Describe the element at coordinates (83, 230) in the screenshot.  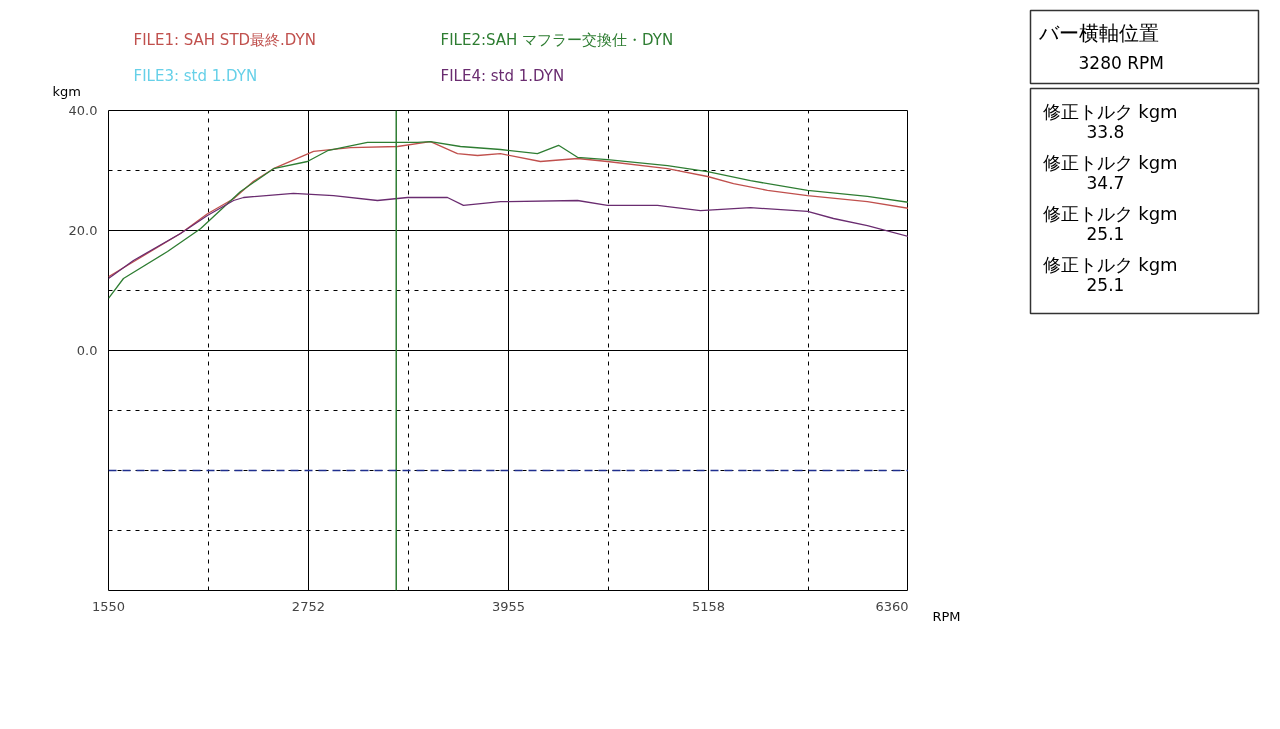
I see `y-tick-label: 20.0` at that location.